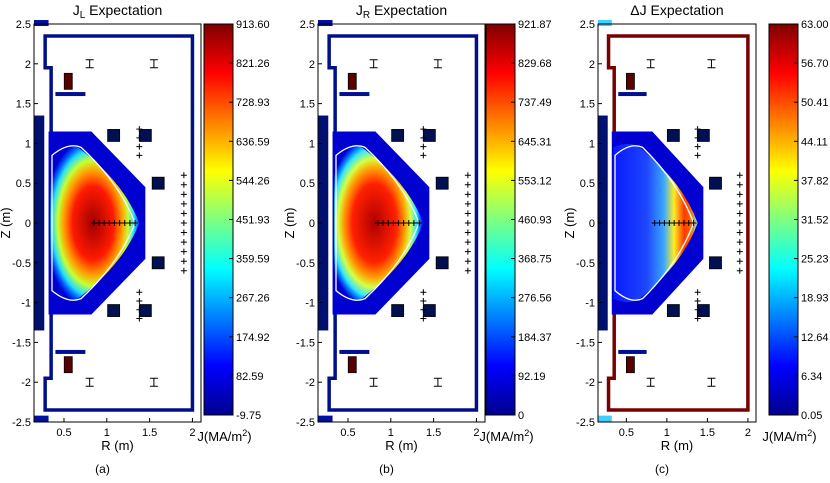 The height and width of the screenshot is (483, 830). I want to click on ytick-label: -1.5, so click(305, 343).